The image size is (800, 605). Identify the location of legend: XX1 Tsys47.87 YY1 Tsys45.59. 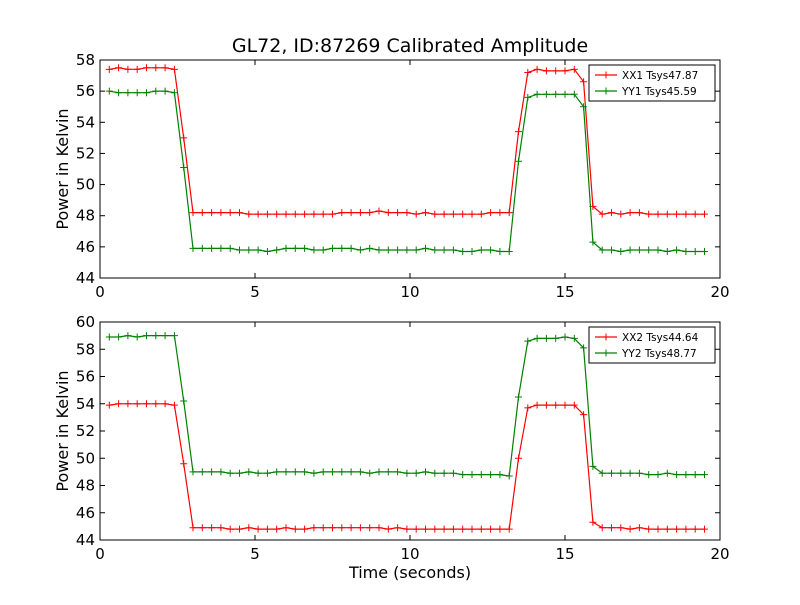
(652, 83).